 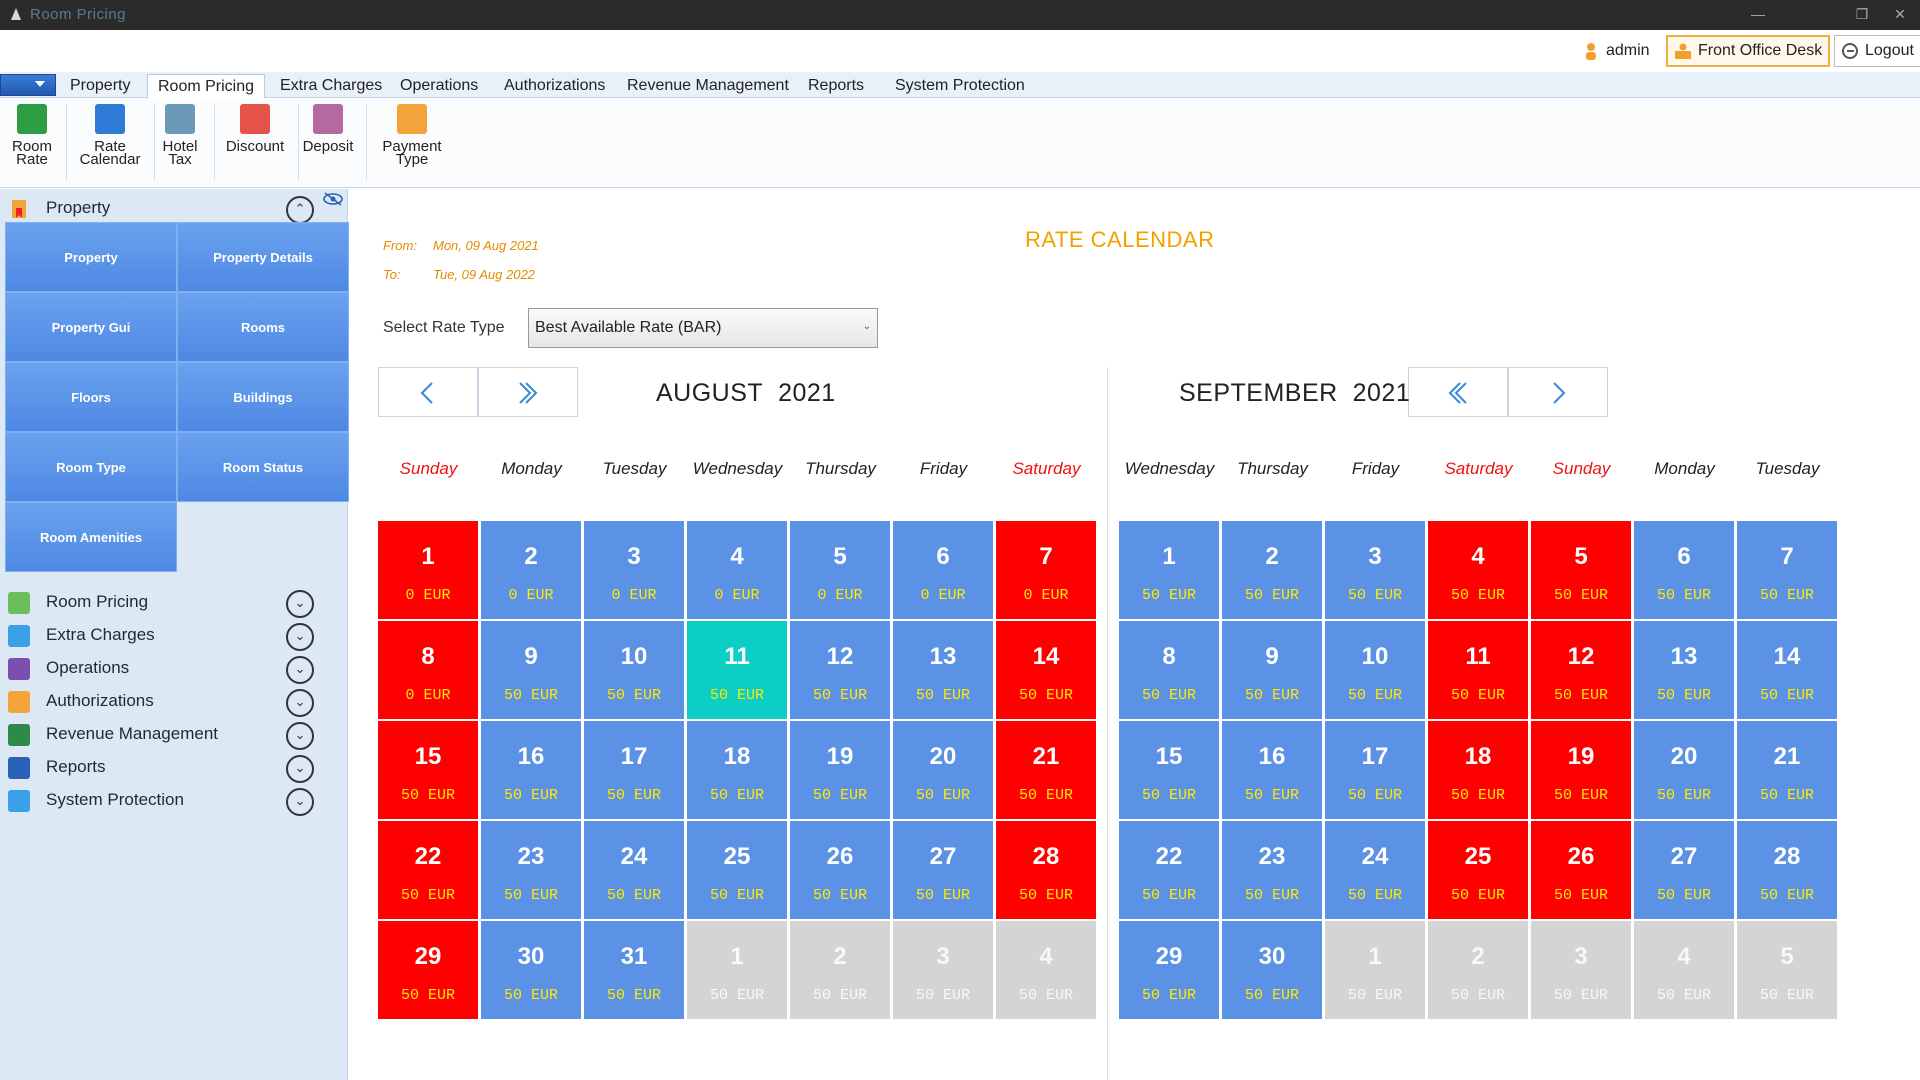 What do you see at coordinates (174, 701) in the screenshot?
I see `sidebar-group-authorizations: Authorizations ⌄` at bounding box center [174, 701].